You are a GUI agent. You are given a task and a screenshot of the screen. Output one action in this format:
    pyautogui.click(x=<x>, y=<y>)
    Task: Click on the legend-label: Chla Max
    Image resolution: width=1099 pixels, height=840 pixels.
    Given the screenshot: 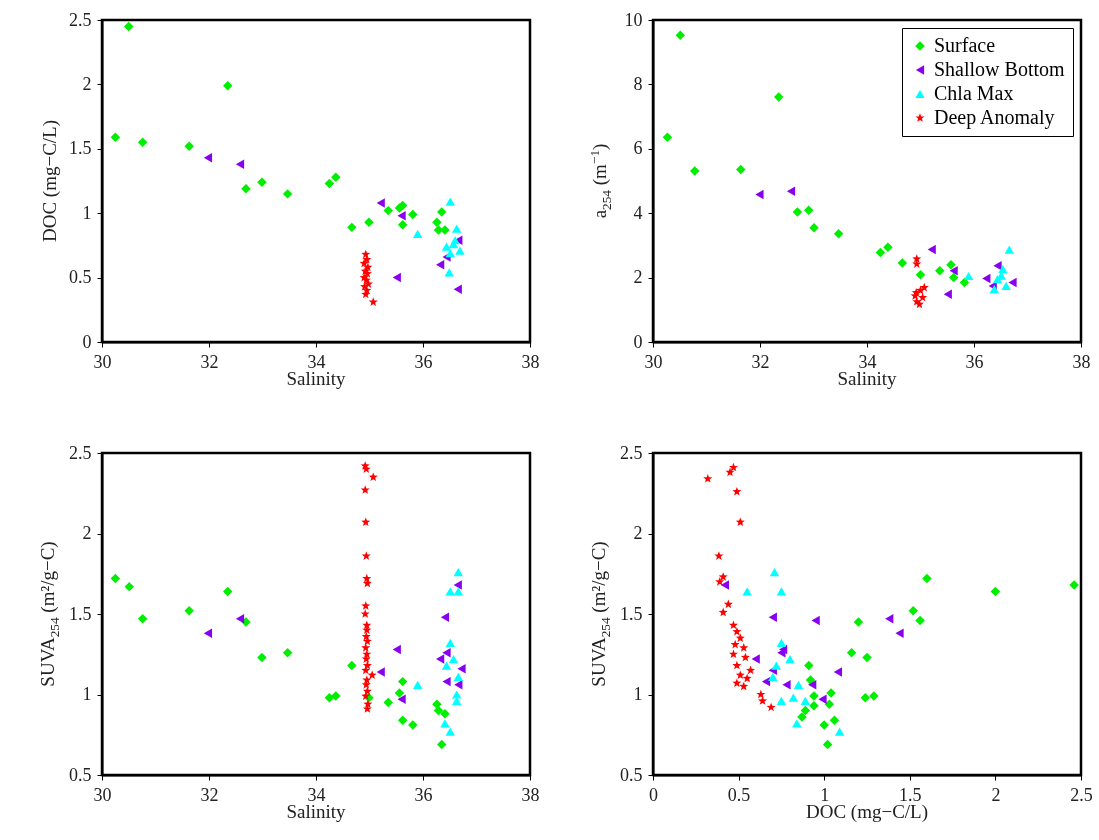 What is the action you would take?
    pyautogui.click(x=974, y=93)
    